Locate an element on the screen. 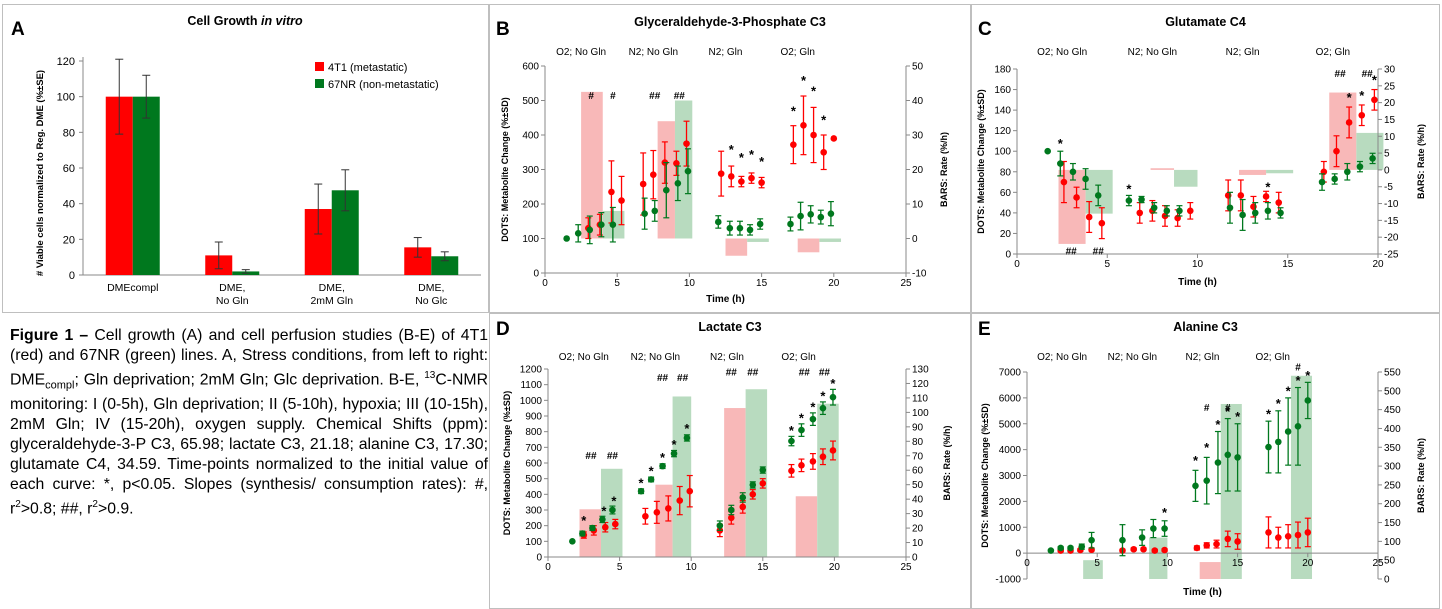 The width and height of the screenshot is (1442, 609). y-tick-label: 6000 is located at coordinates (1010, 398).